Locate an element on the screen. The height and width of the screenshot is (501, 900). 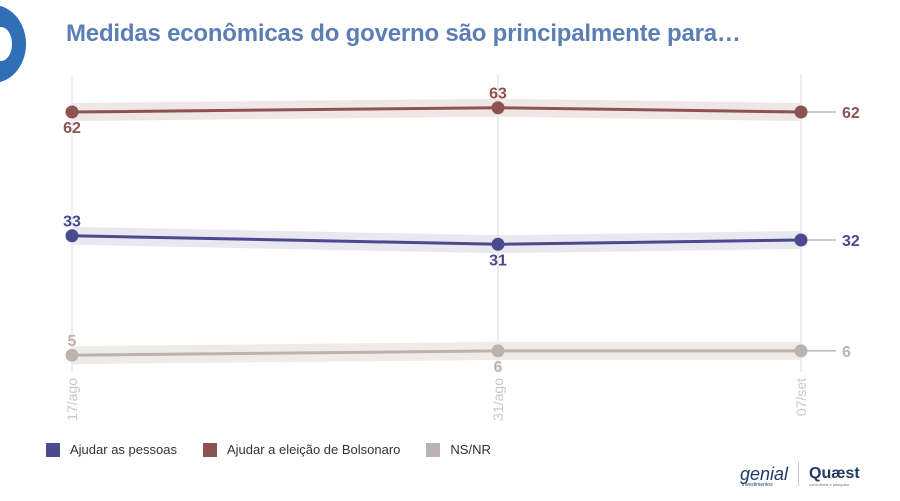
legend-label-eleicao-bolsonaro: Ajudar a eleição de Bolsonaro is located at coordinates (313, 449).